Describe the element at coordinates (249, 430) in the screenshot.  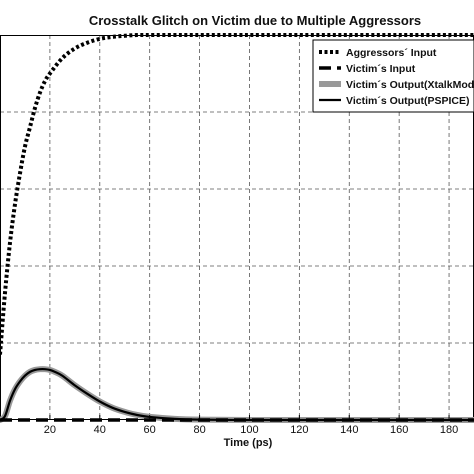
I see `x-tick-label: 100` at that location.